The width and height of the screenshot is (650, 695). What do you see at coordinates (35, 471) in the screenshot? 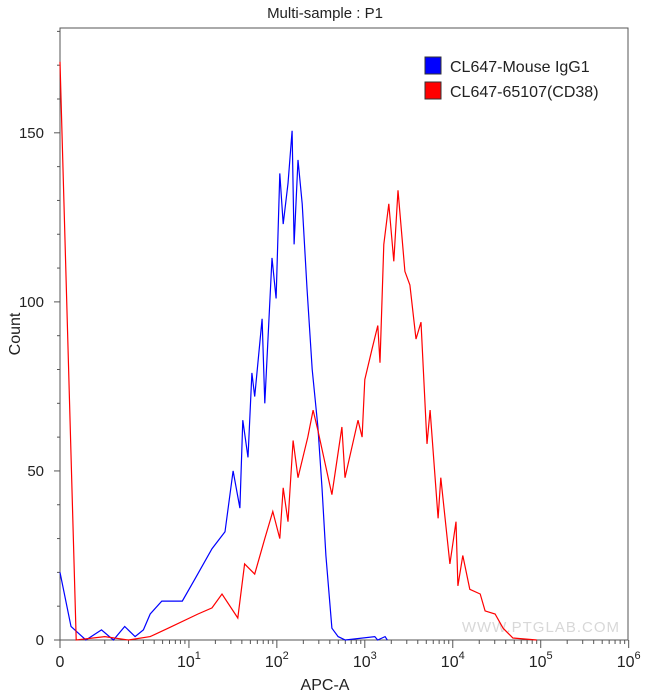
I see `y-tick-label: 50` at bounding box center [35, 471].